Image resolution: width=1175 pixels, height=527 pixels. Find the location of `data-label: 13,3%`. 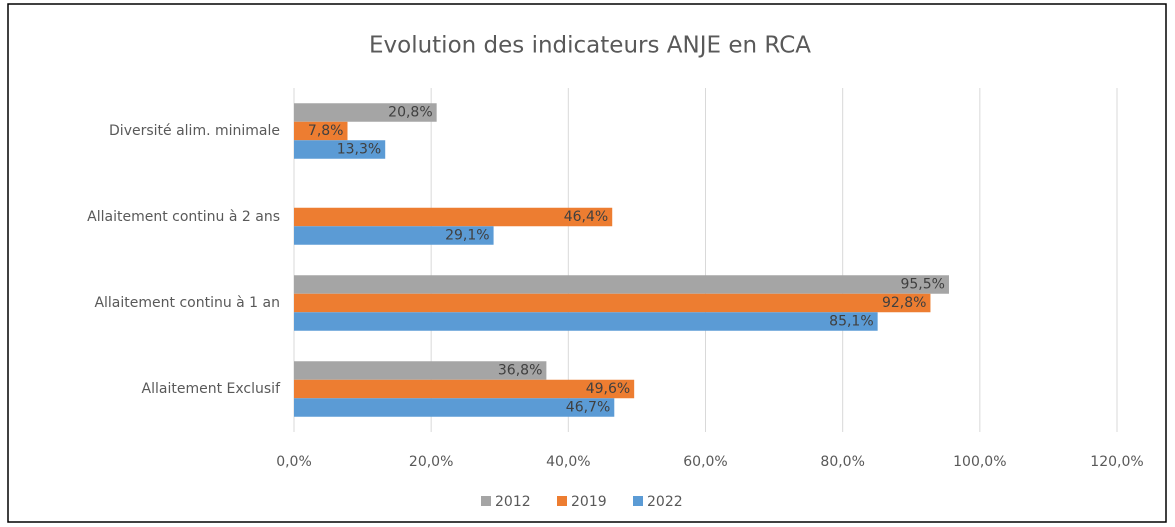

data-label: 13,3% is located at coordinates (359, 150).